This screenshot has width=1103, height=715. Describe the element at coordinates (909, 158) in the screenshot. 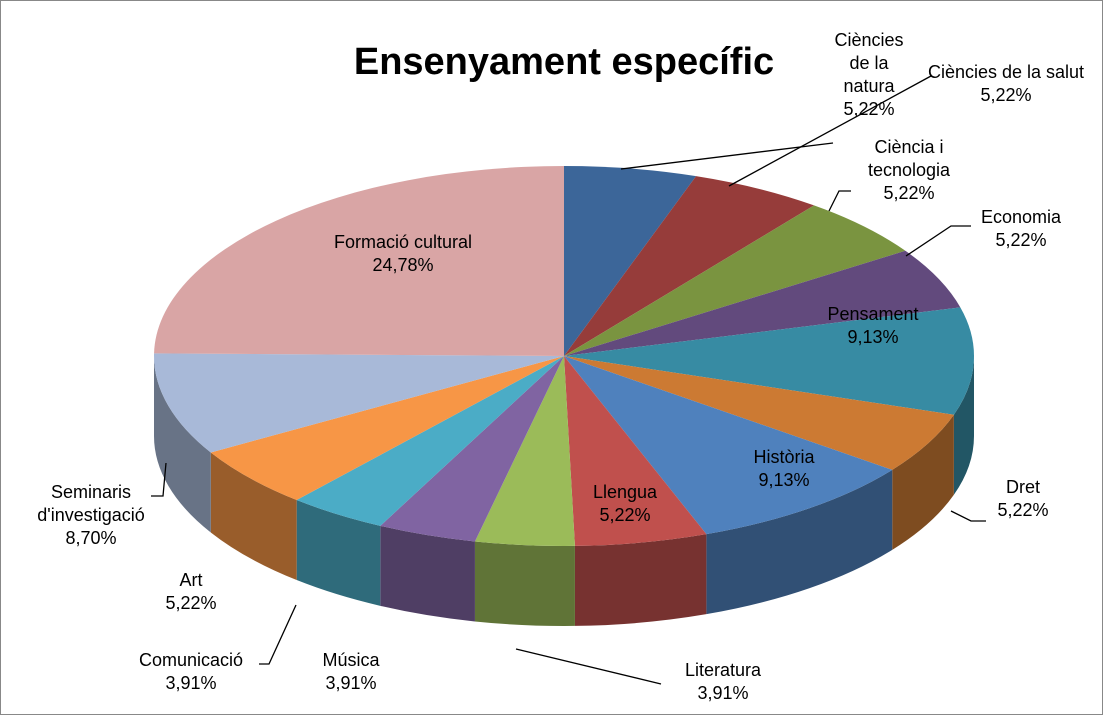

I see `category-label: Ciència i tecnologia` at that location.